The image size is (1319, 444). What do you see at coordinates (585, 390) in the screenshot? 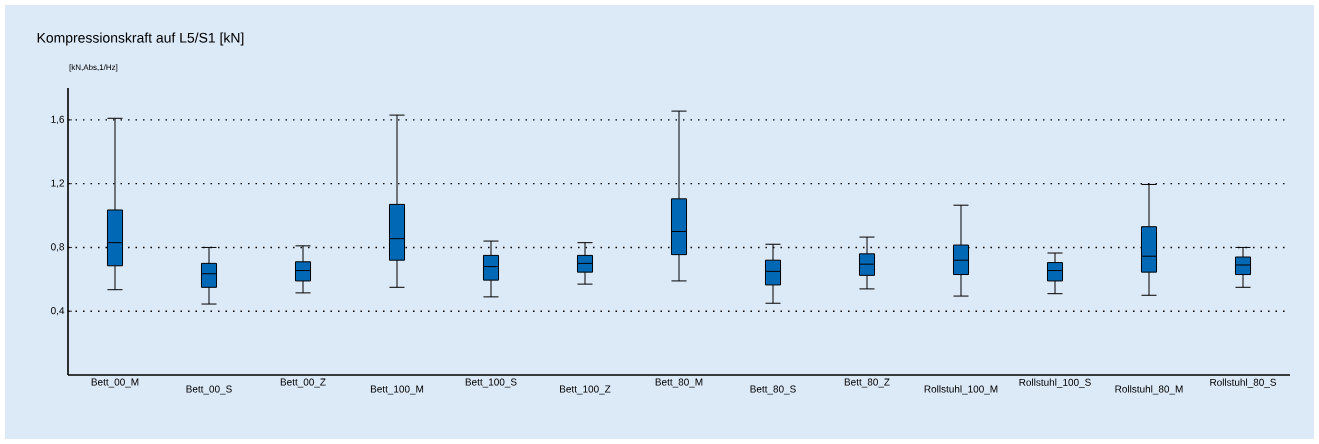
I see `x-tick-label: Bett_100_Z` at bounding box center [585, 390].